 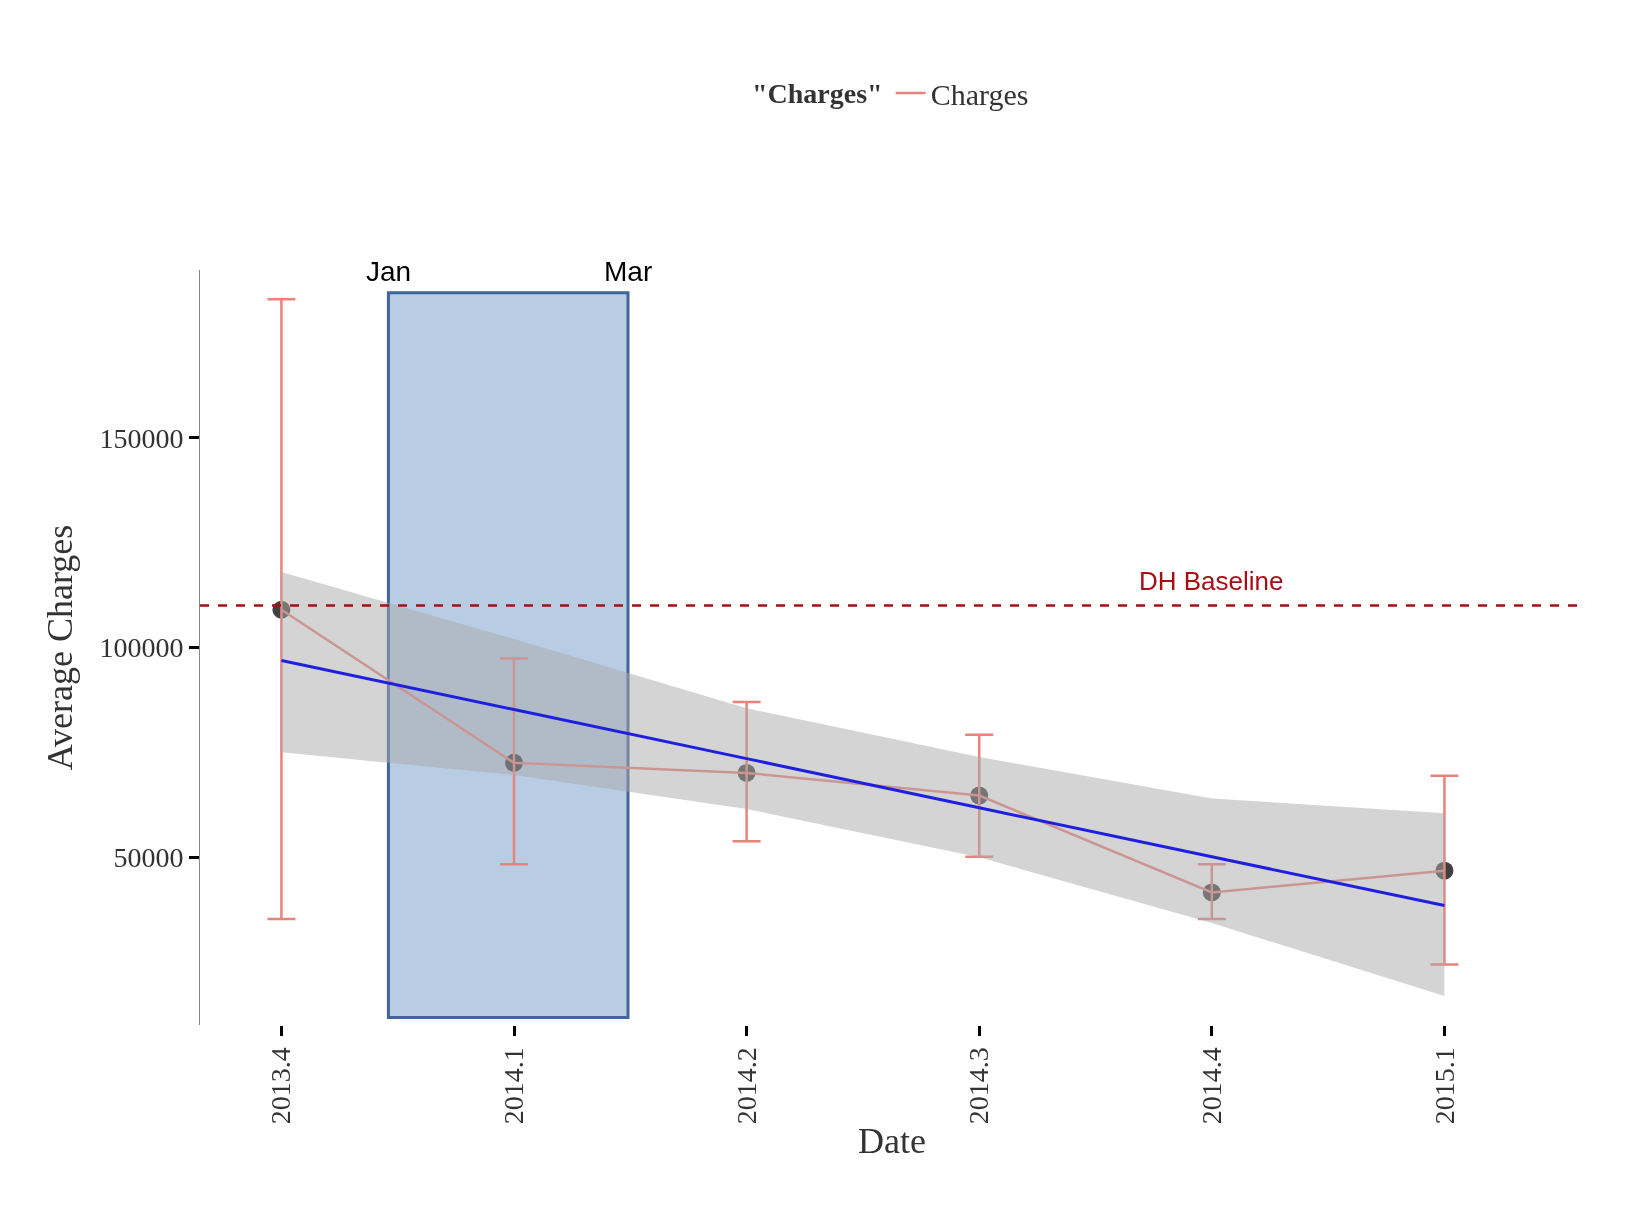 I want to click on legend-title: "Charges", so click(x=817, y=94).